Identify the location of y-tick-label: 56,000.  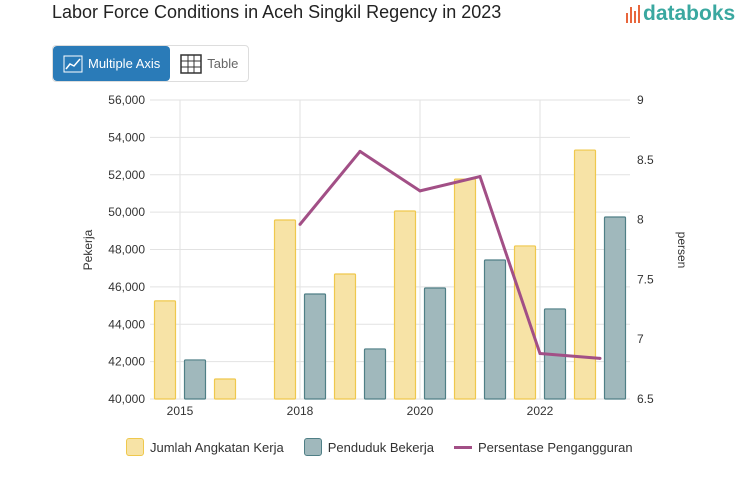
(126, 100).